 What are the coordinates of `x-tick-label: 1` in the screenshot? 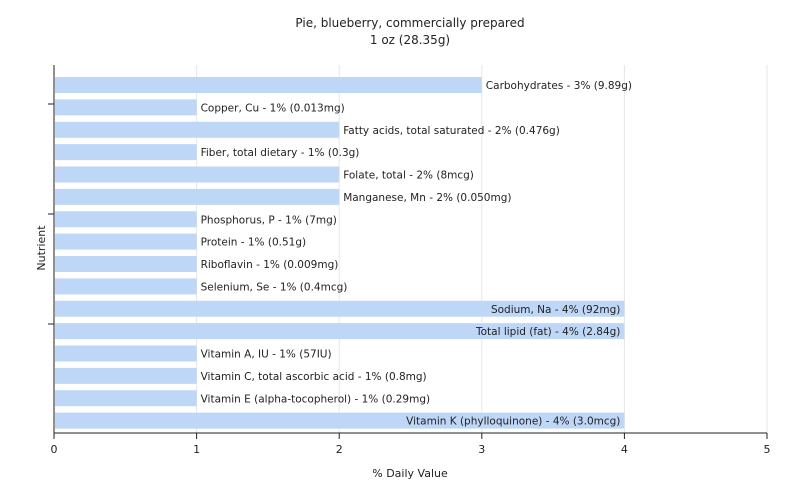 It's located at (196, 449).